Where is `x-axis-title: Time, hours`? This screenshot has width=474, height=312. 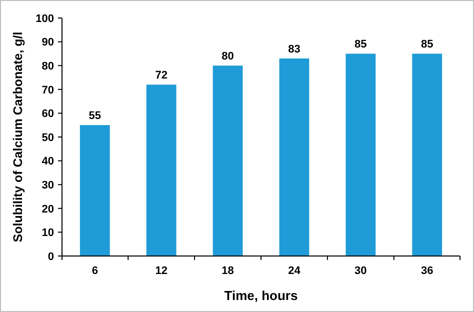 x-axis-title: Time, hours is located at coordinates (261, 295).